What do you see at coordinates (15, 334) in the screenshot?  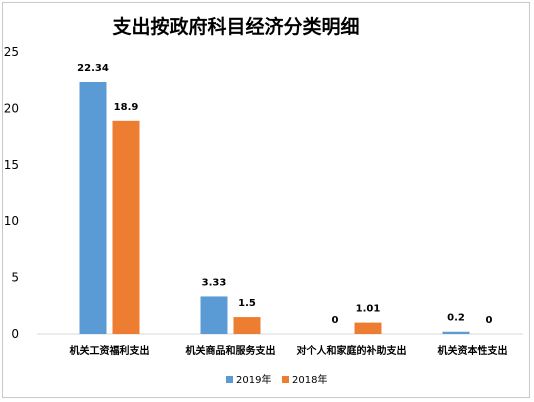 I see `y-tick-label: 0` at bounding box center [15, 334].